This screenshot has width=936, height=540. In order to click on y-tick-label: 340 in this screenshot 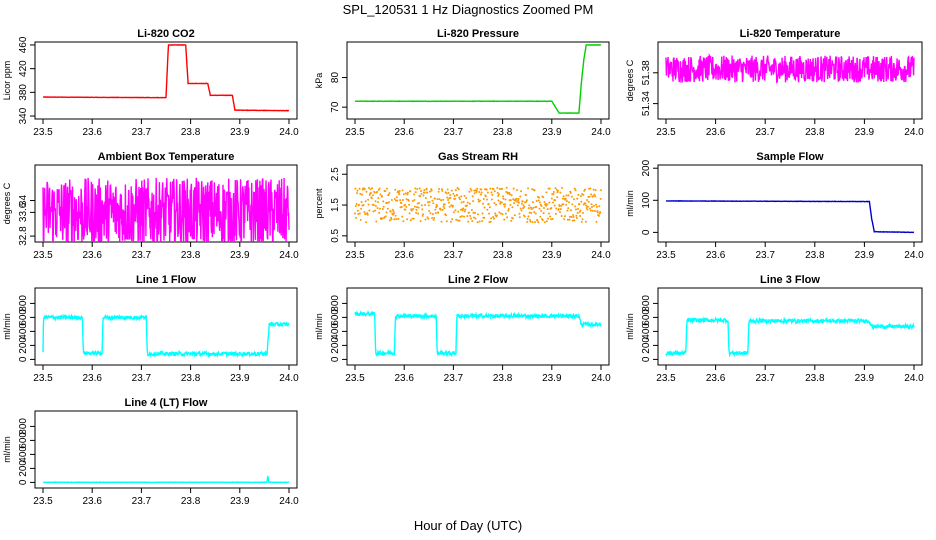, I will do `click(23, 115)`.